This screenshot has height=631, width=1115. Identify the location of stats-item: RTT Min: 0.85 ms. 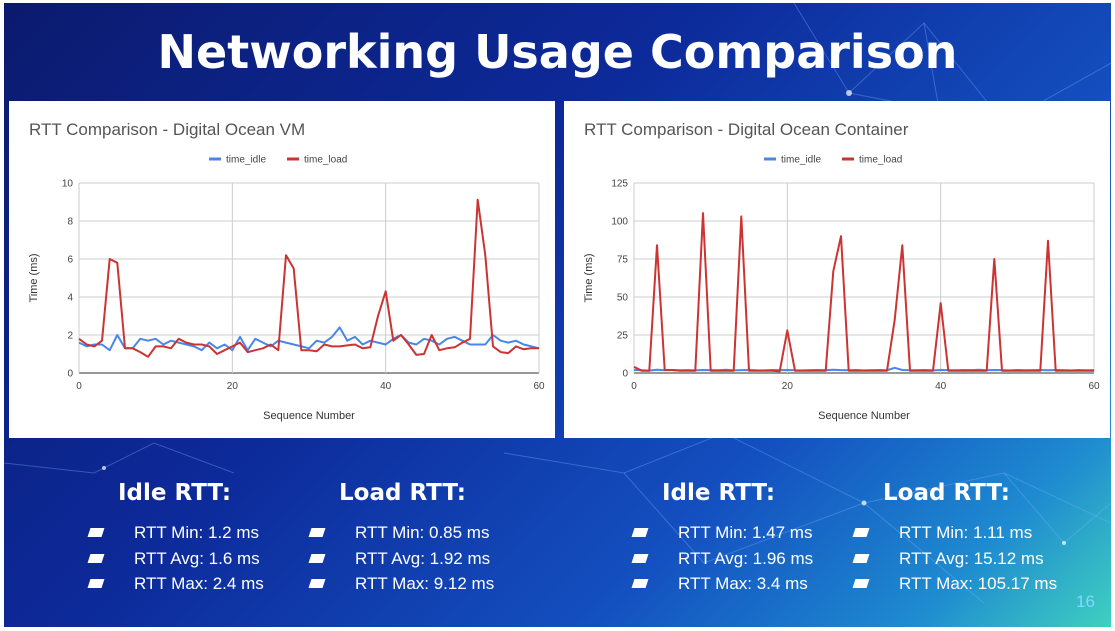
(401, 533).